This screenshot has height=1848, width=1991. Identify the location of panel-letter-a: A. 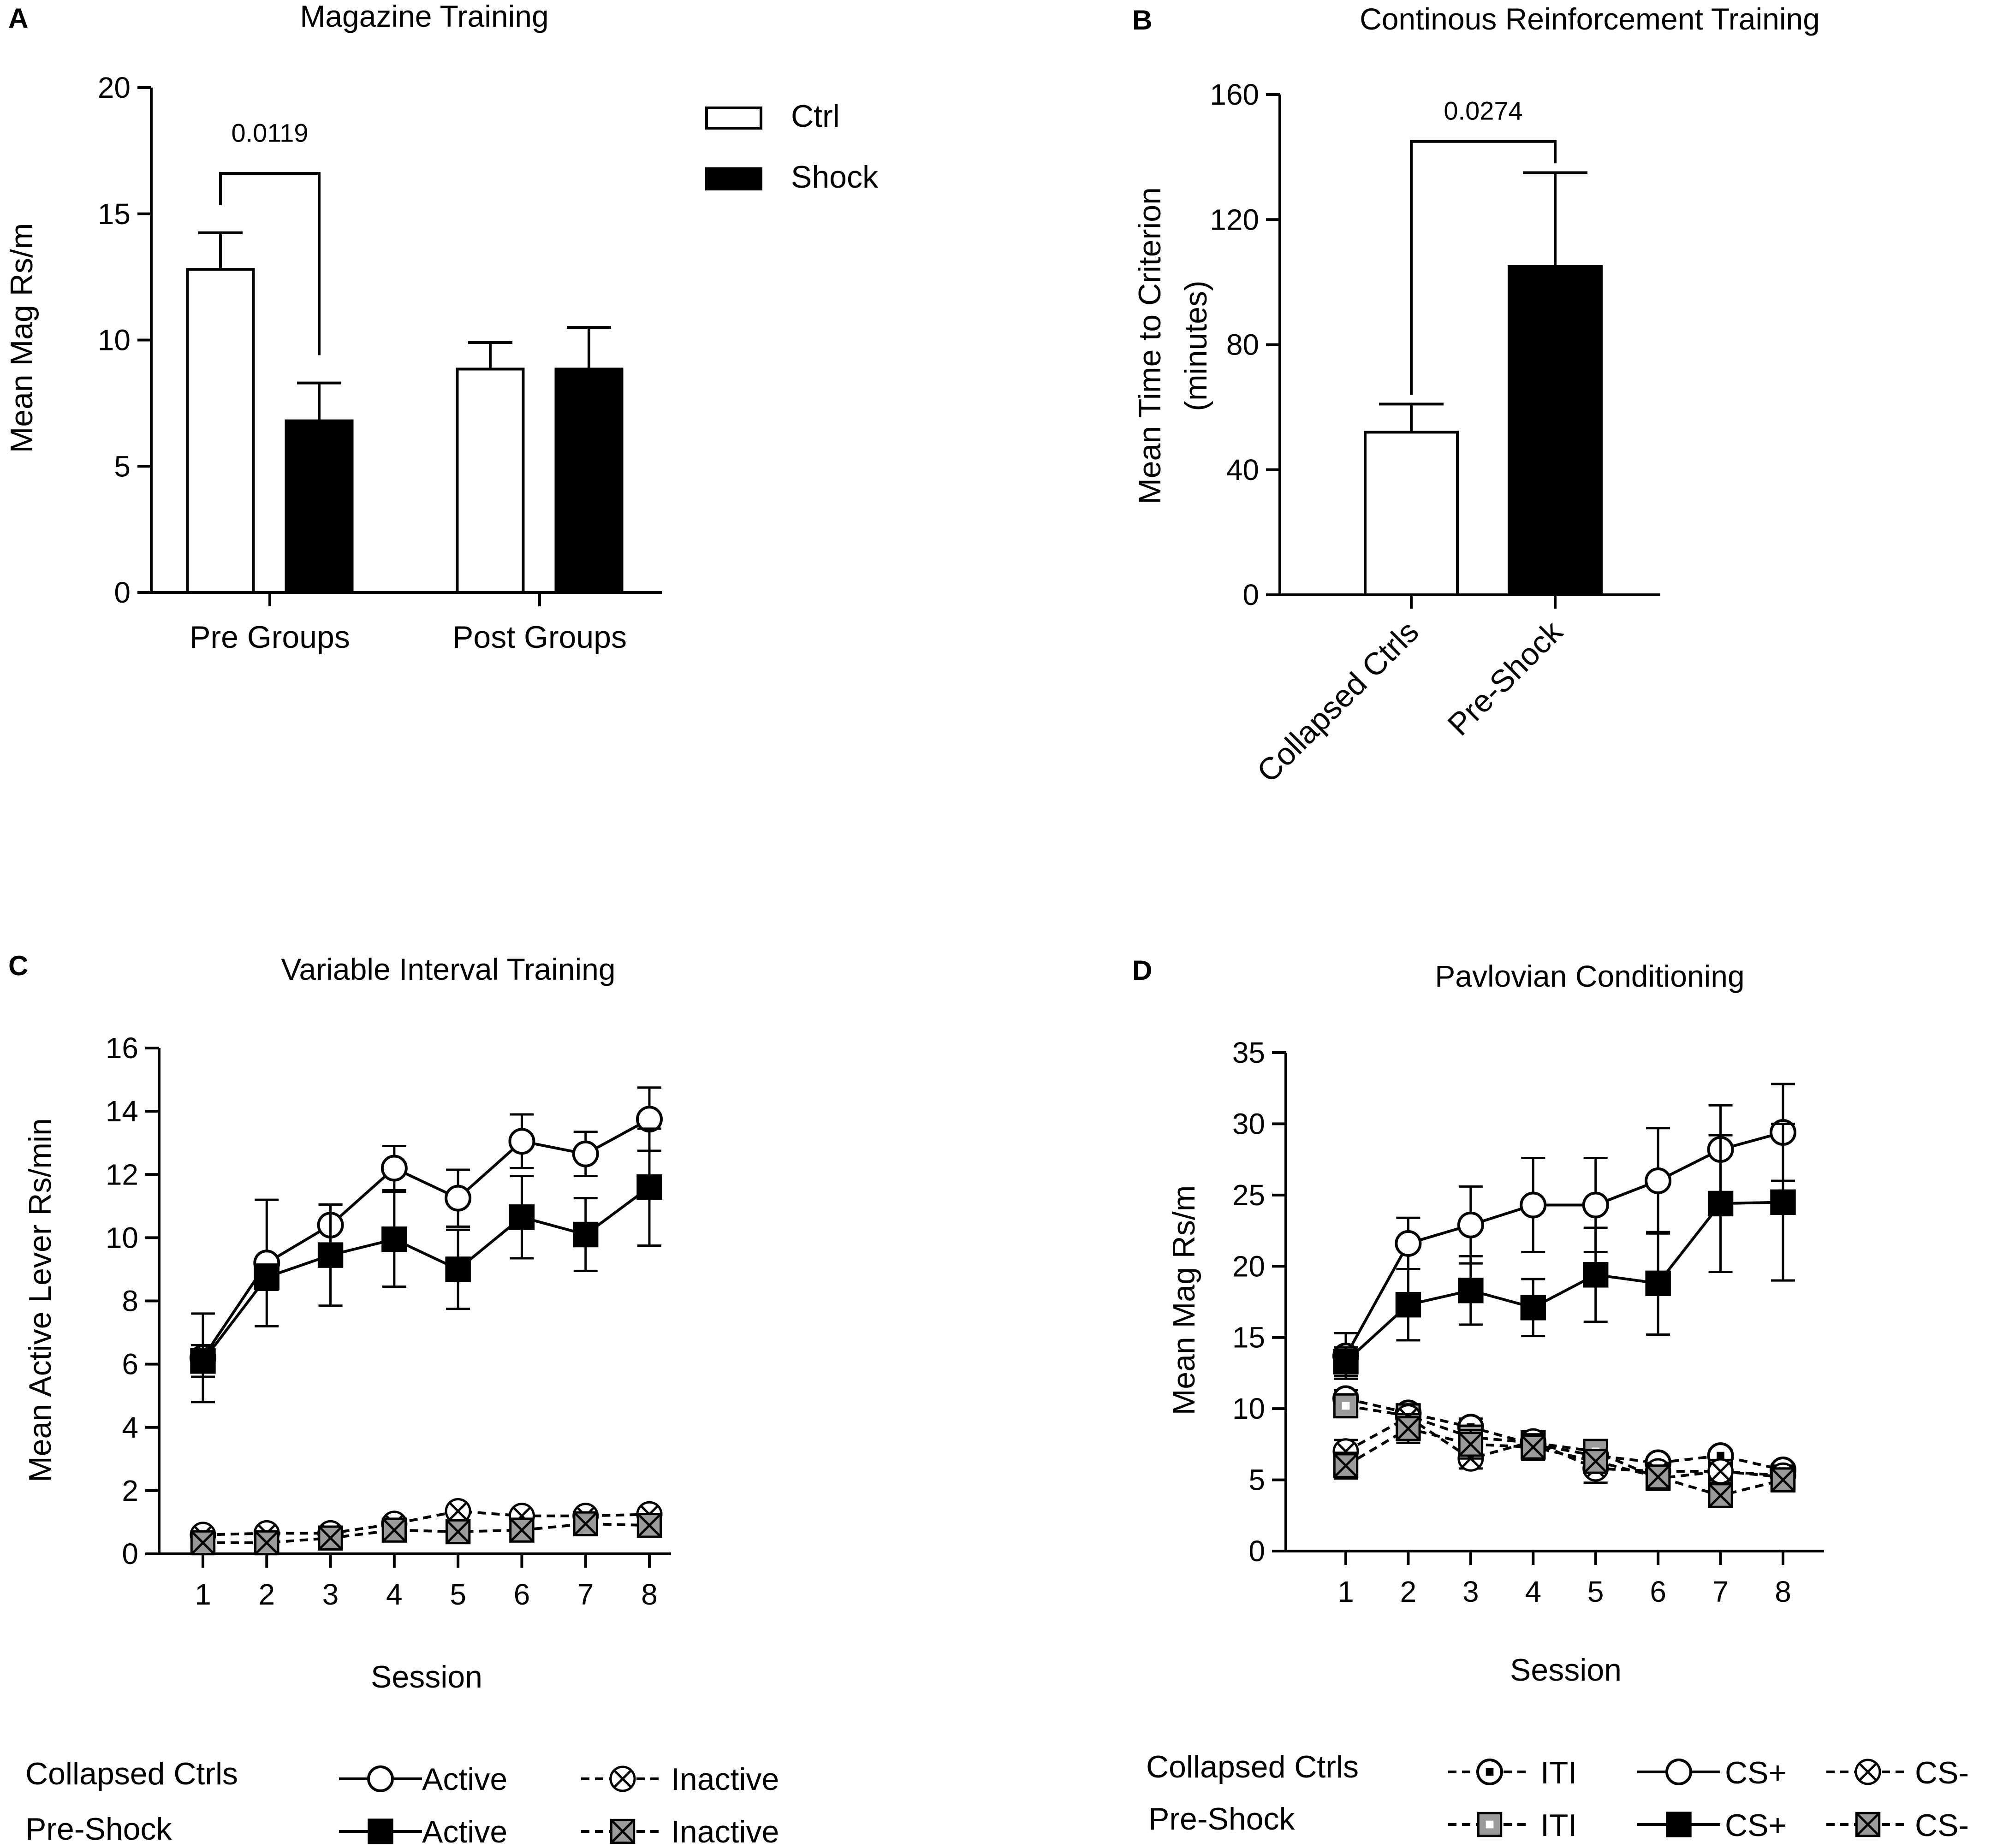
(18, 19).